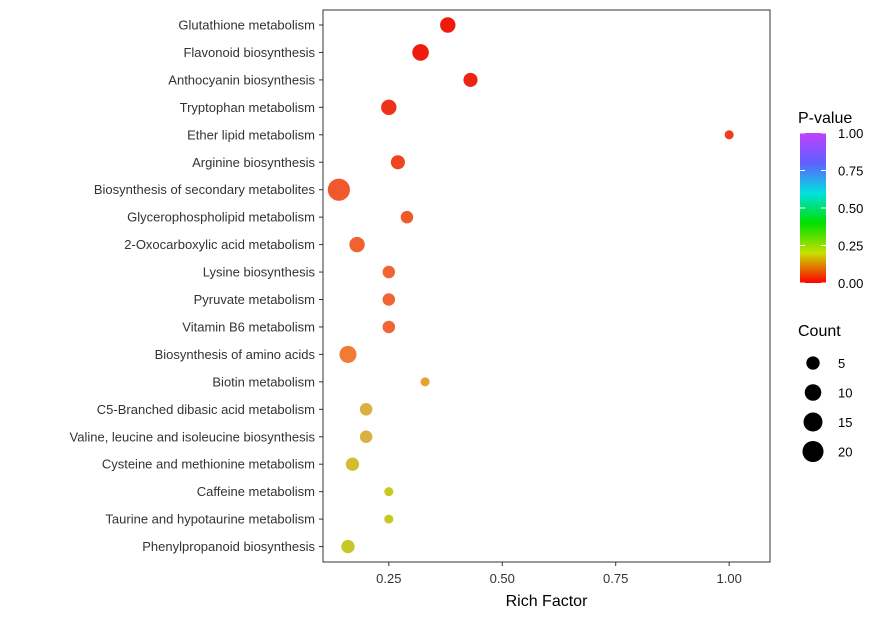  I want to click on y-tick-label: Vitamin B6 metabolism, so click(248, 326).